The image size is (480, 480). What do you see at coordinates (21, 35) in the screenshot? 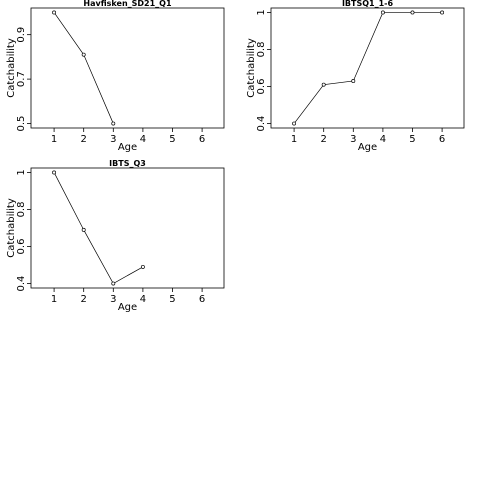
I see `y-tick-label: 0.9` at bounding box center [21, 35].